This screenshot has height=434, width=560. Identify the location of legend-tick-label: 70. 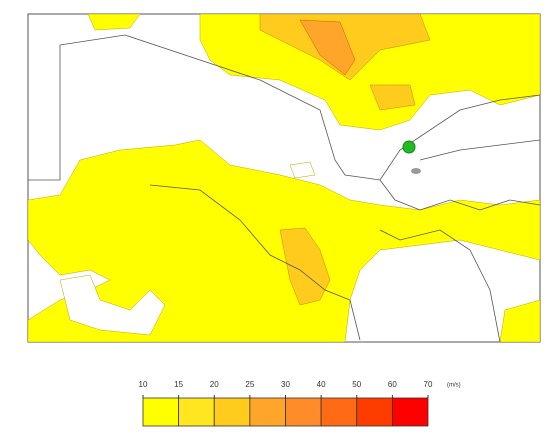
(428, 384).